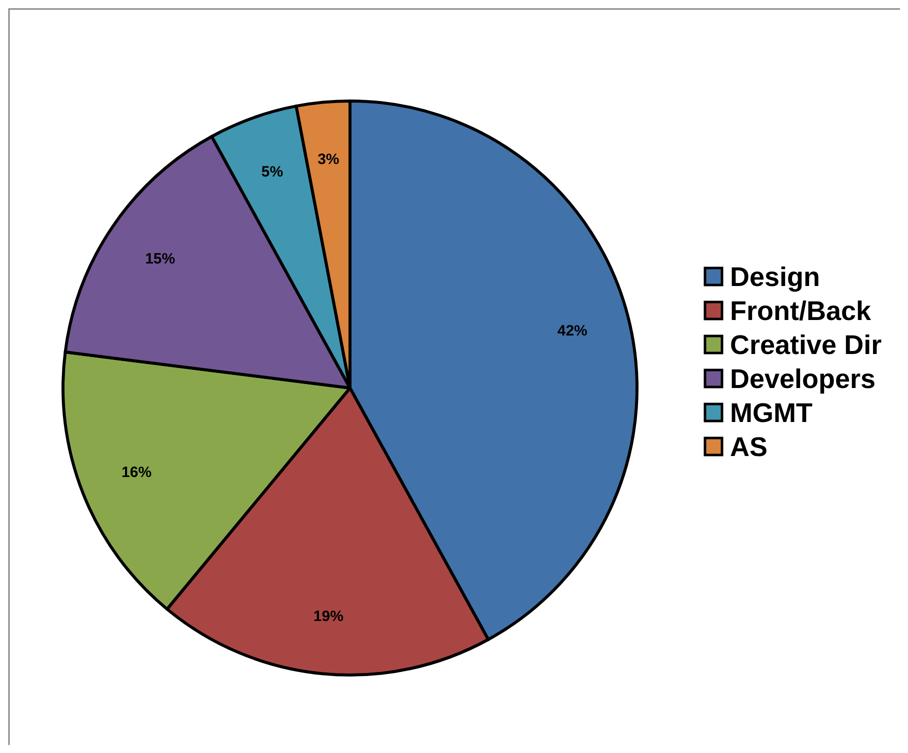 This screenshot has width=908, height=753. Describe the element at coordinates (572, 331) in the screenshot. I see `data-label: 42%` at that location.